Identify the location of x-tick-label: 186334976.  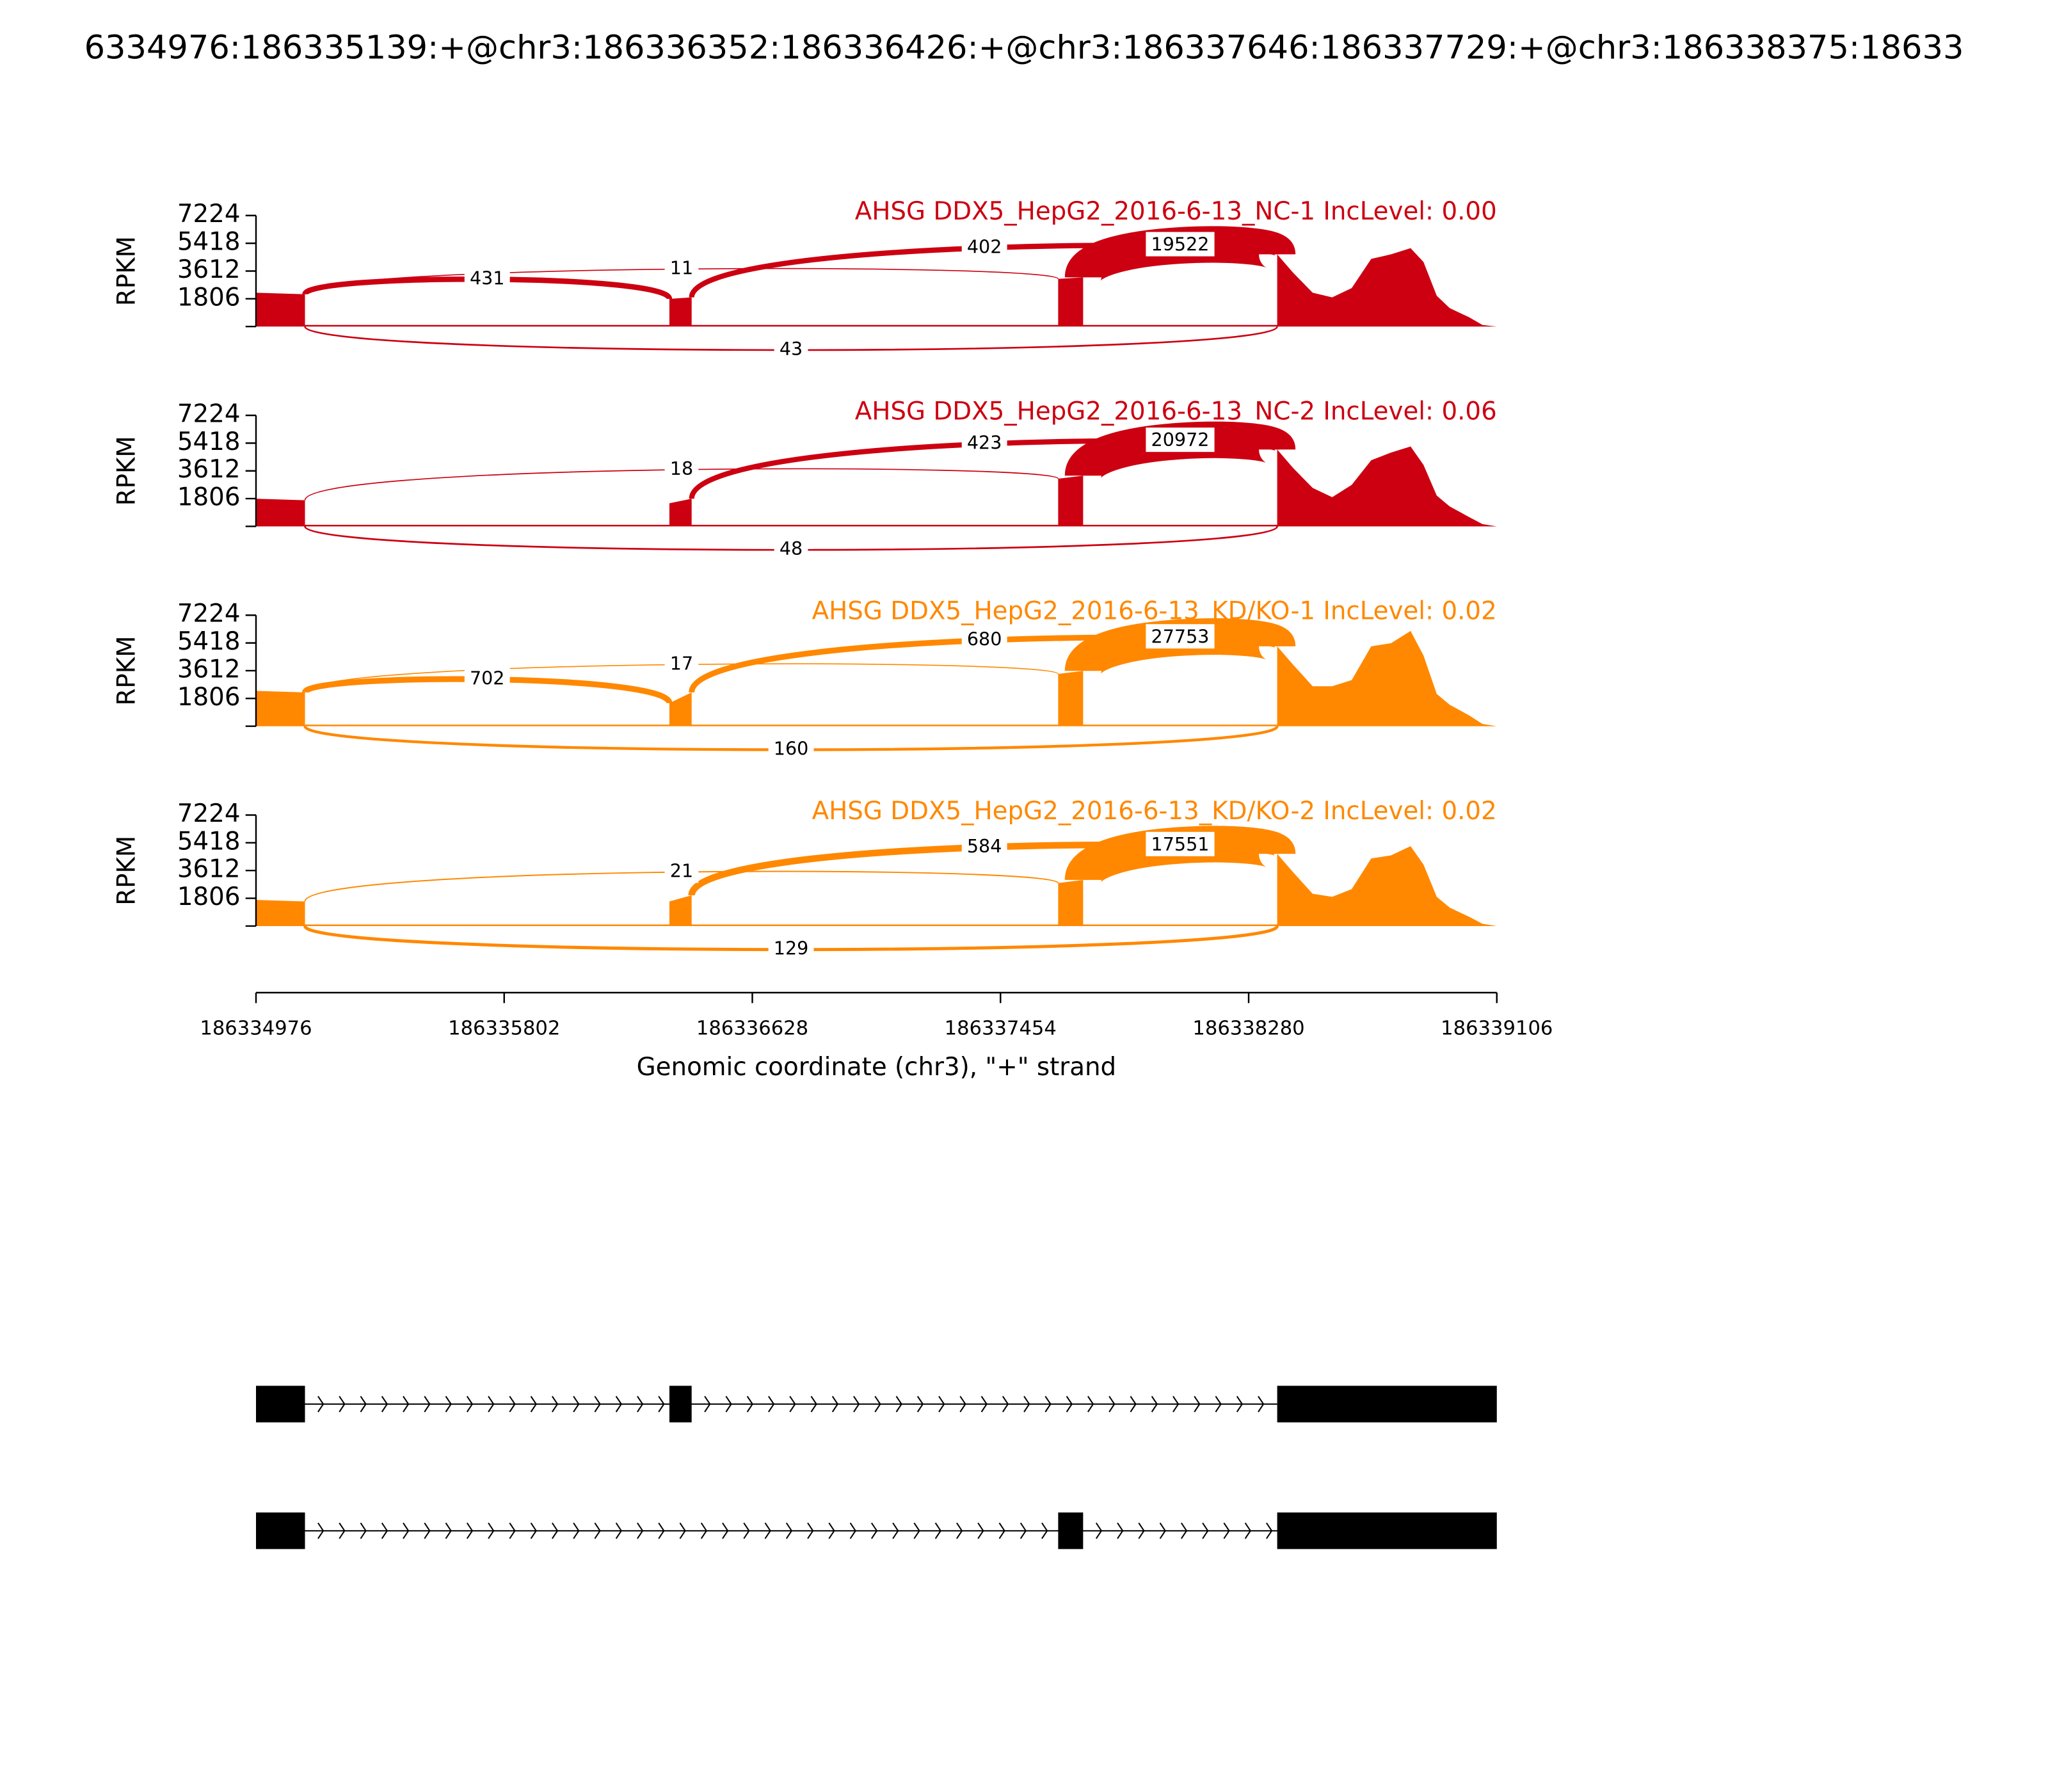
(256, 1029).